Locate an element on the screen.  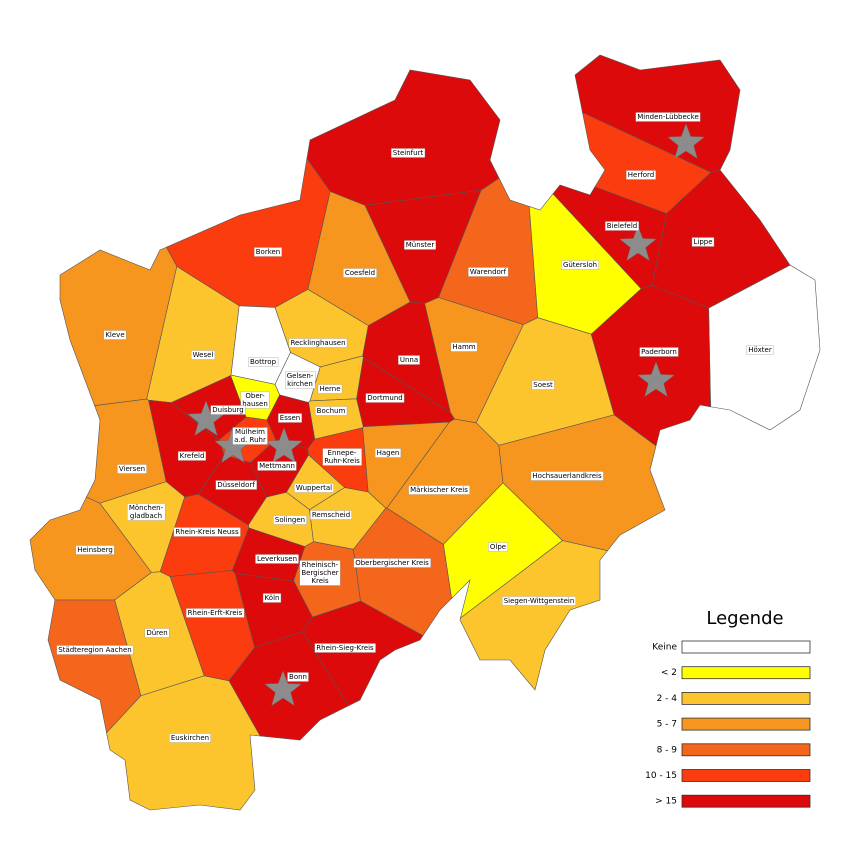
district-label: Coesfeld is located at coordinates (360, 273).